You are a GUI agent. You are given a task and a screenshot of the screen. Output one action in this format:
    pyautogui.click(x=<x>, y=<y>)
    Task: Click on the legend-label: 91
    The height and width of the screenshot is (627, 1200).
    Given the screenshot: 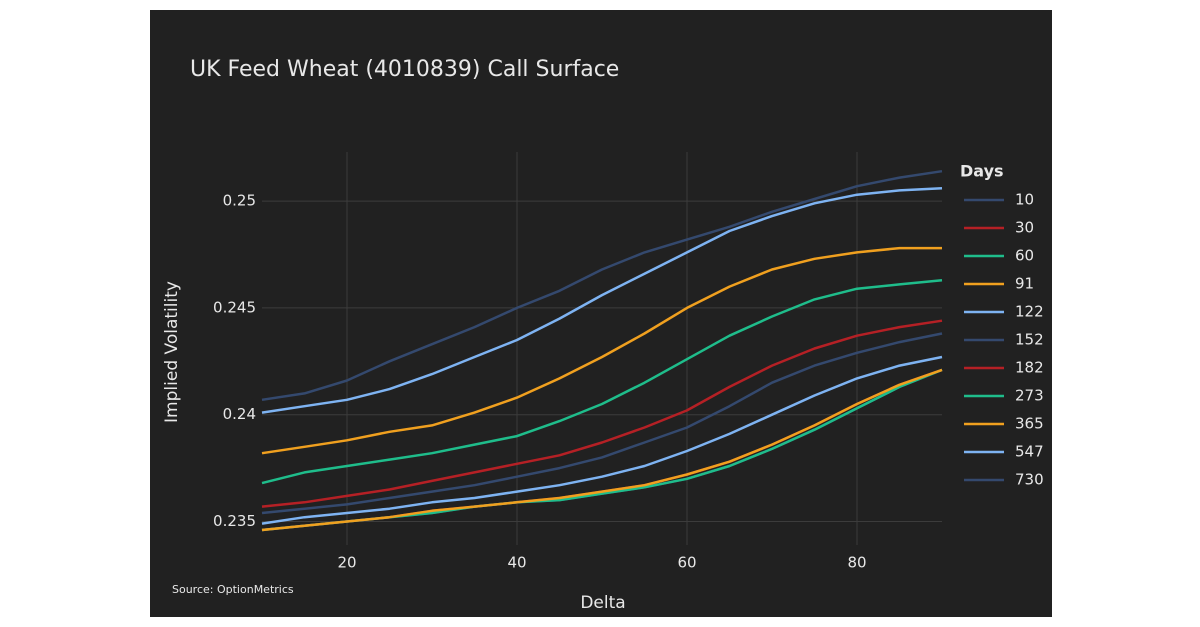 What is the action you would take?
    pyautogui.click(x=1024, y=284)
    